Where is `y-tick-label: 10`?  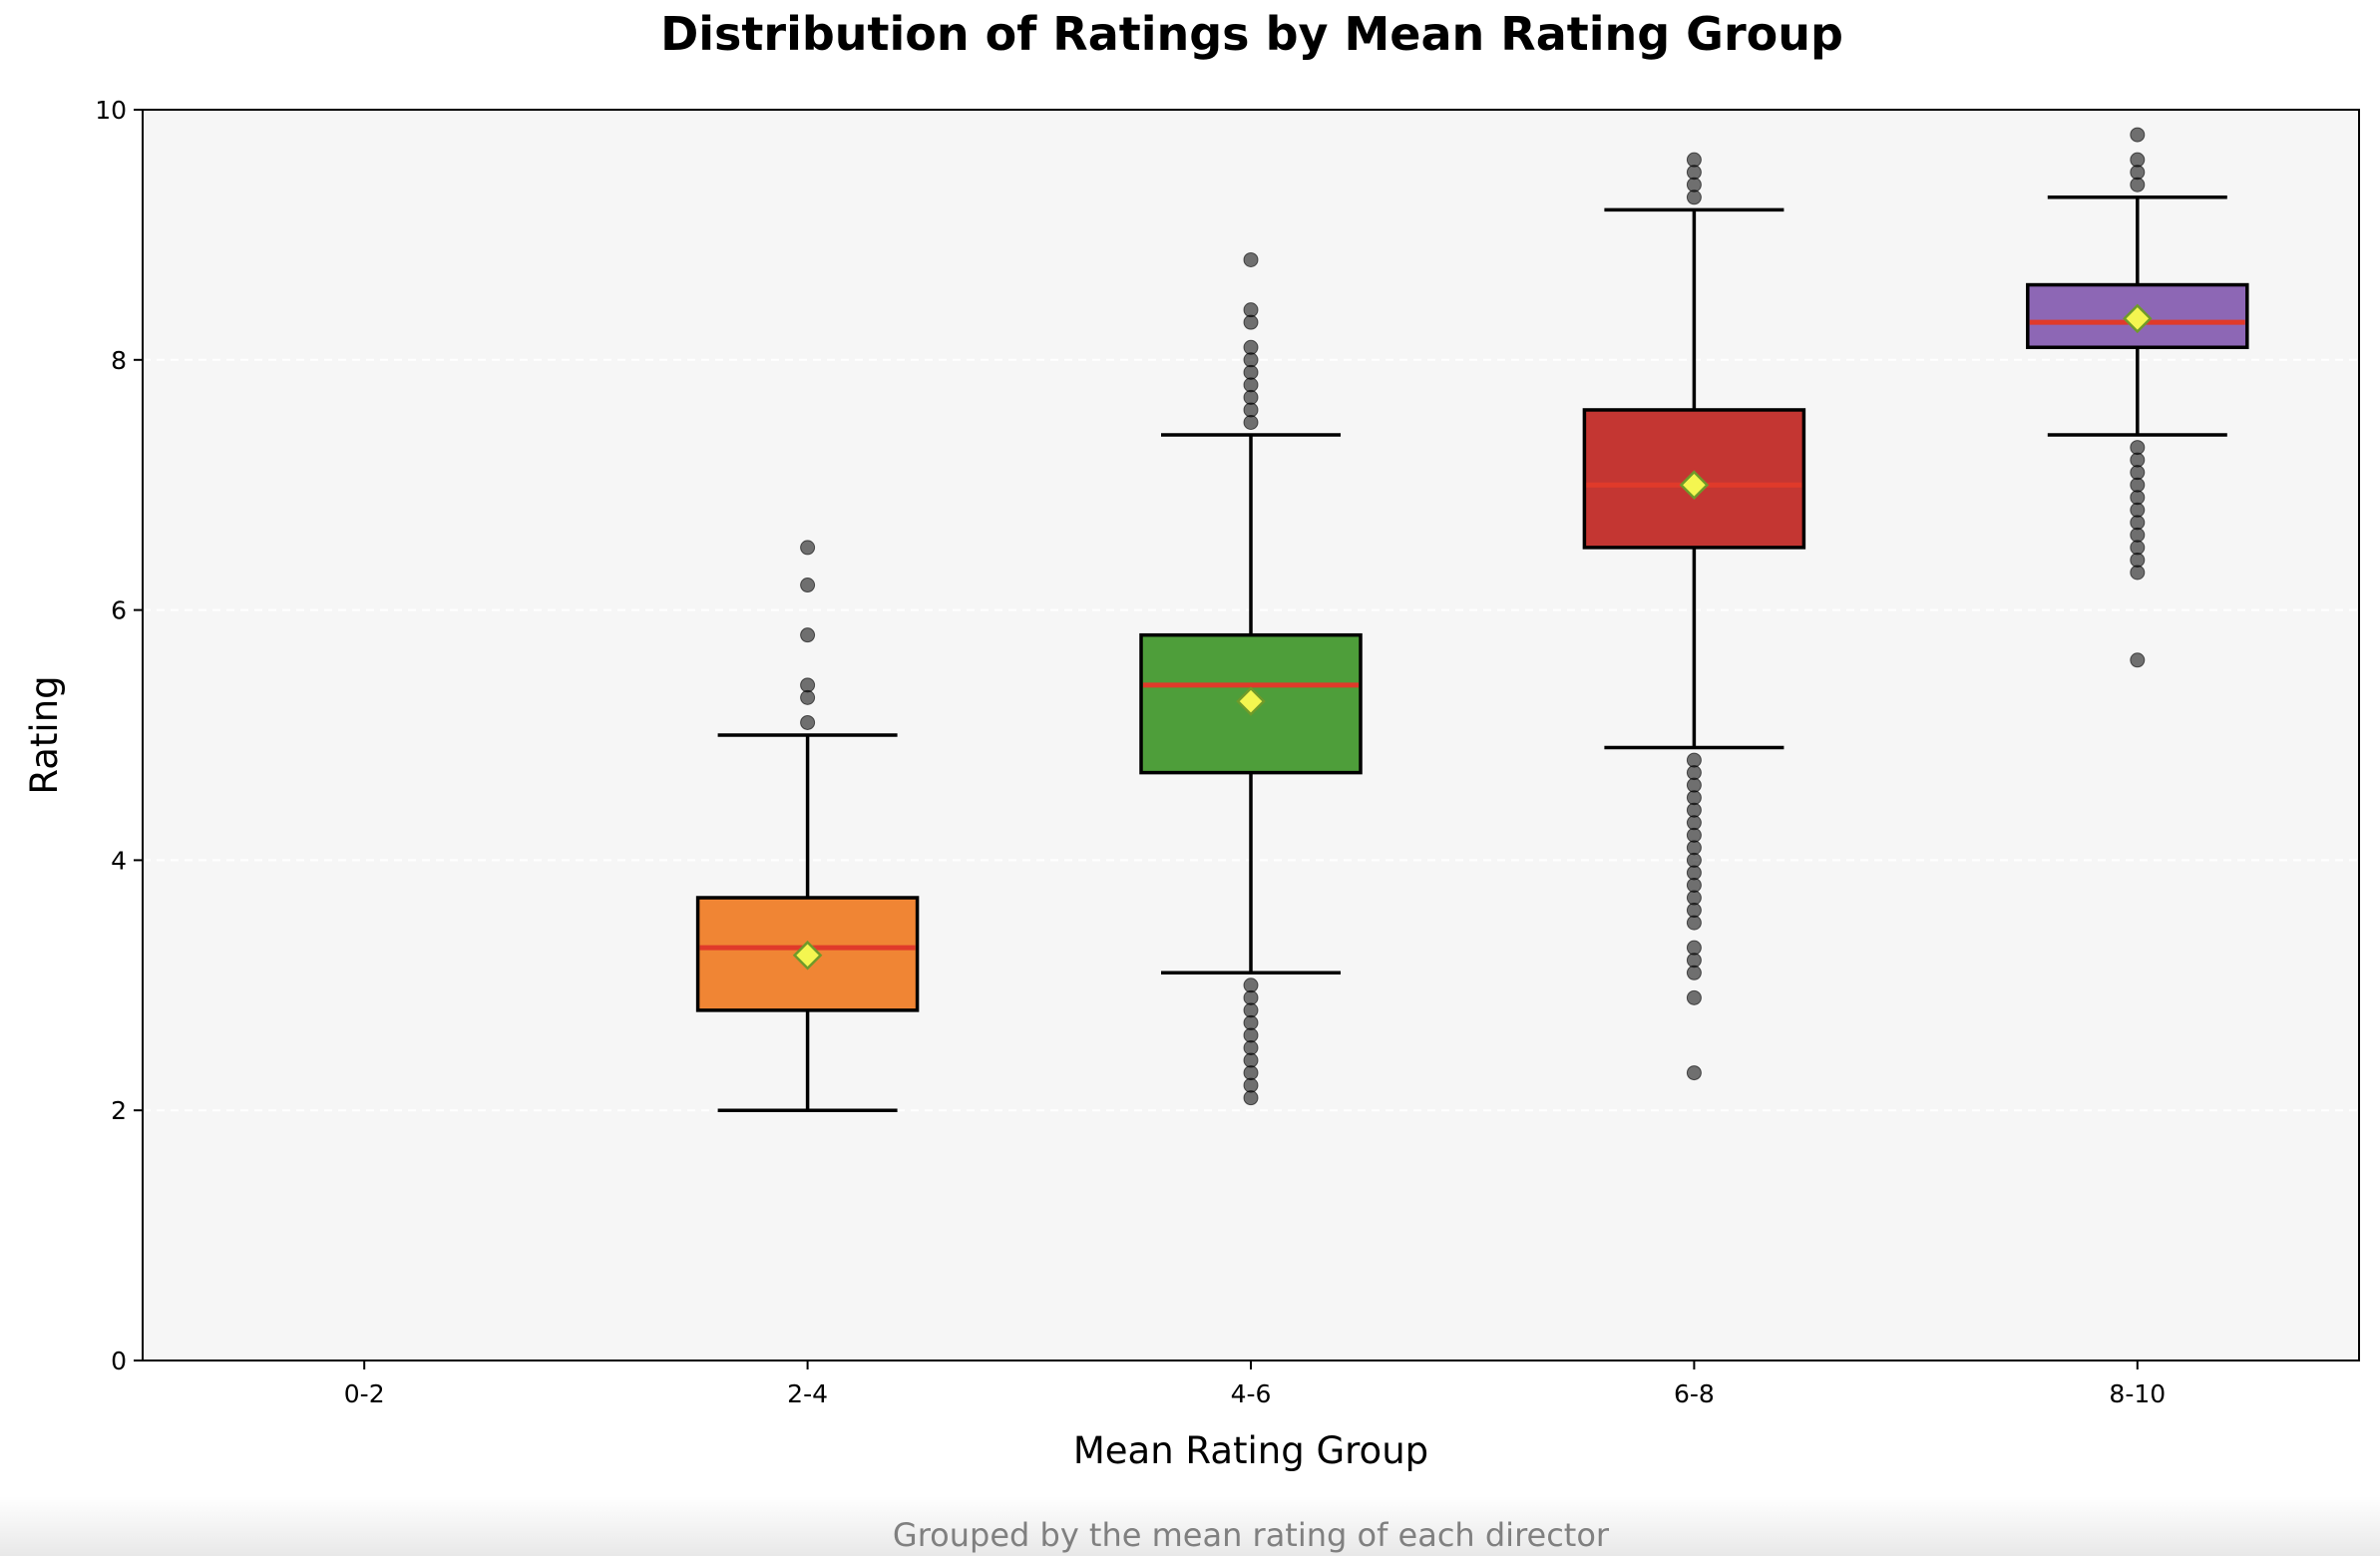 y-tick-label: 10 is located at coordinates (111, 110).